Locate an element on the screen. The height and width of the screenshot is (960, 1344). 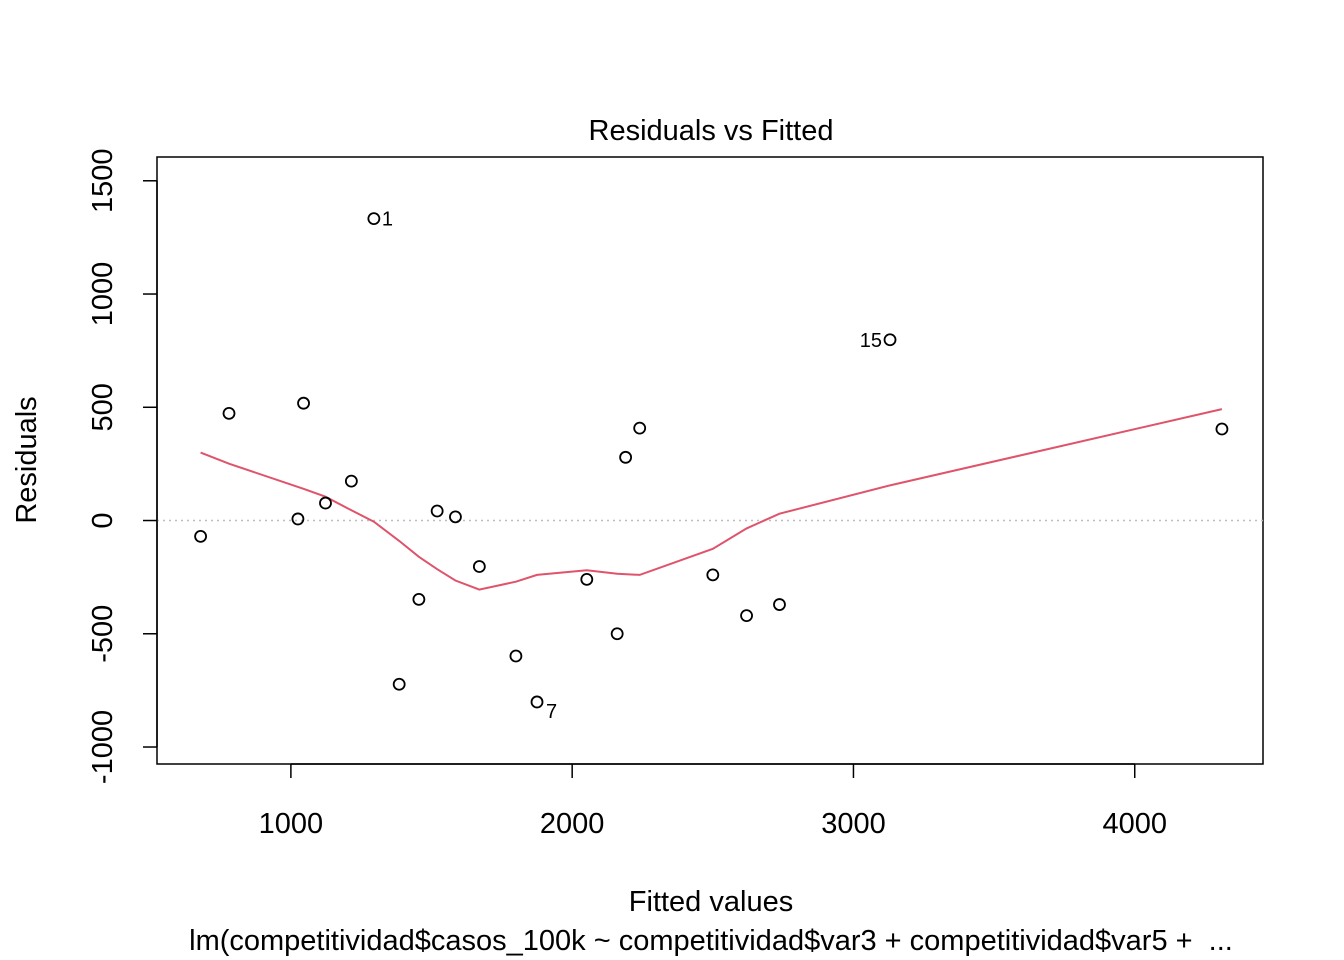
y-tick-label: 500 is located at coordinates (103, 407).